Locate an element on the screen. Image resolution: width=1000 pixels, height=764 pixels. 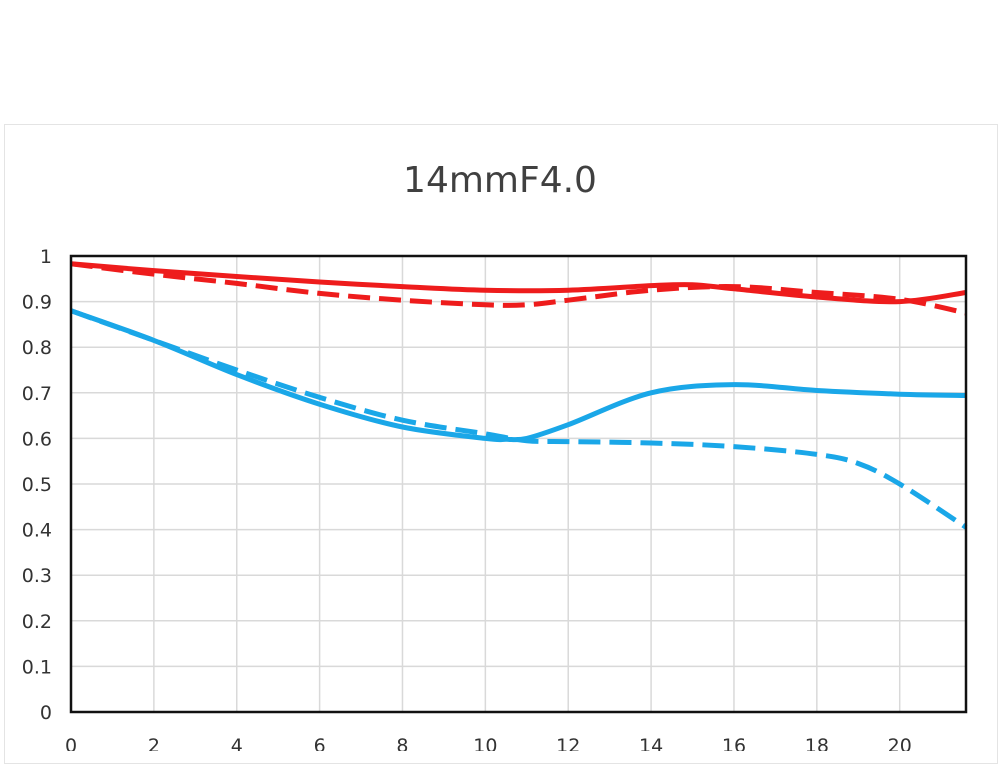
x-tick-label: 6 is located at coordinates (320, 743).